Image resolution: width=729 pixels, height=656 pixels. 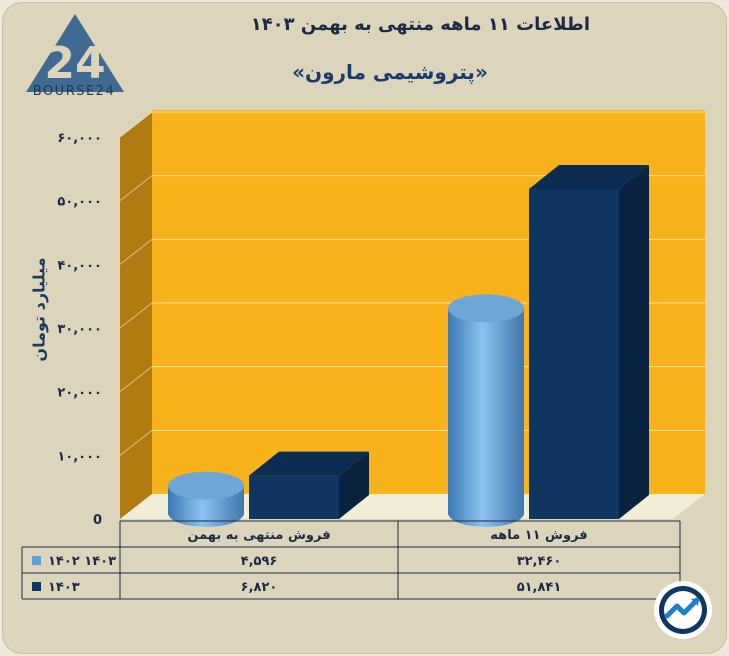 I want to click on category-label: فروش منتهی به بهمن, so click(x=258, y=535).